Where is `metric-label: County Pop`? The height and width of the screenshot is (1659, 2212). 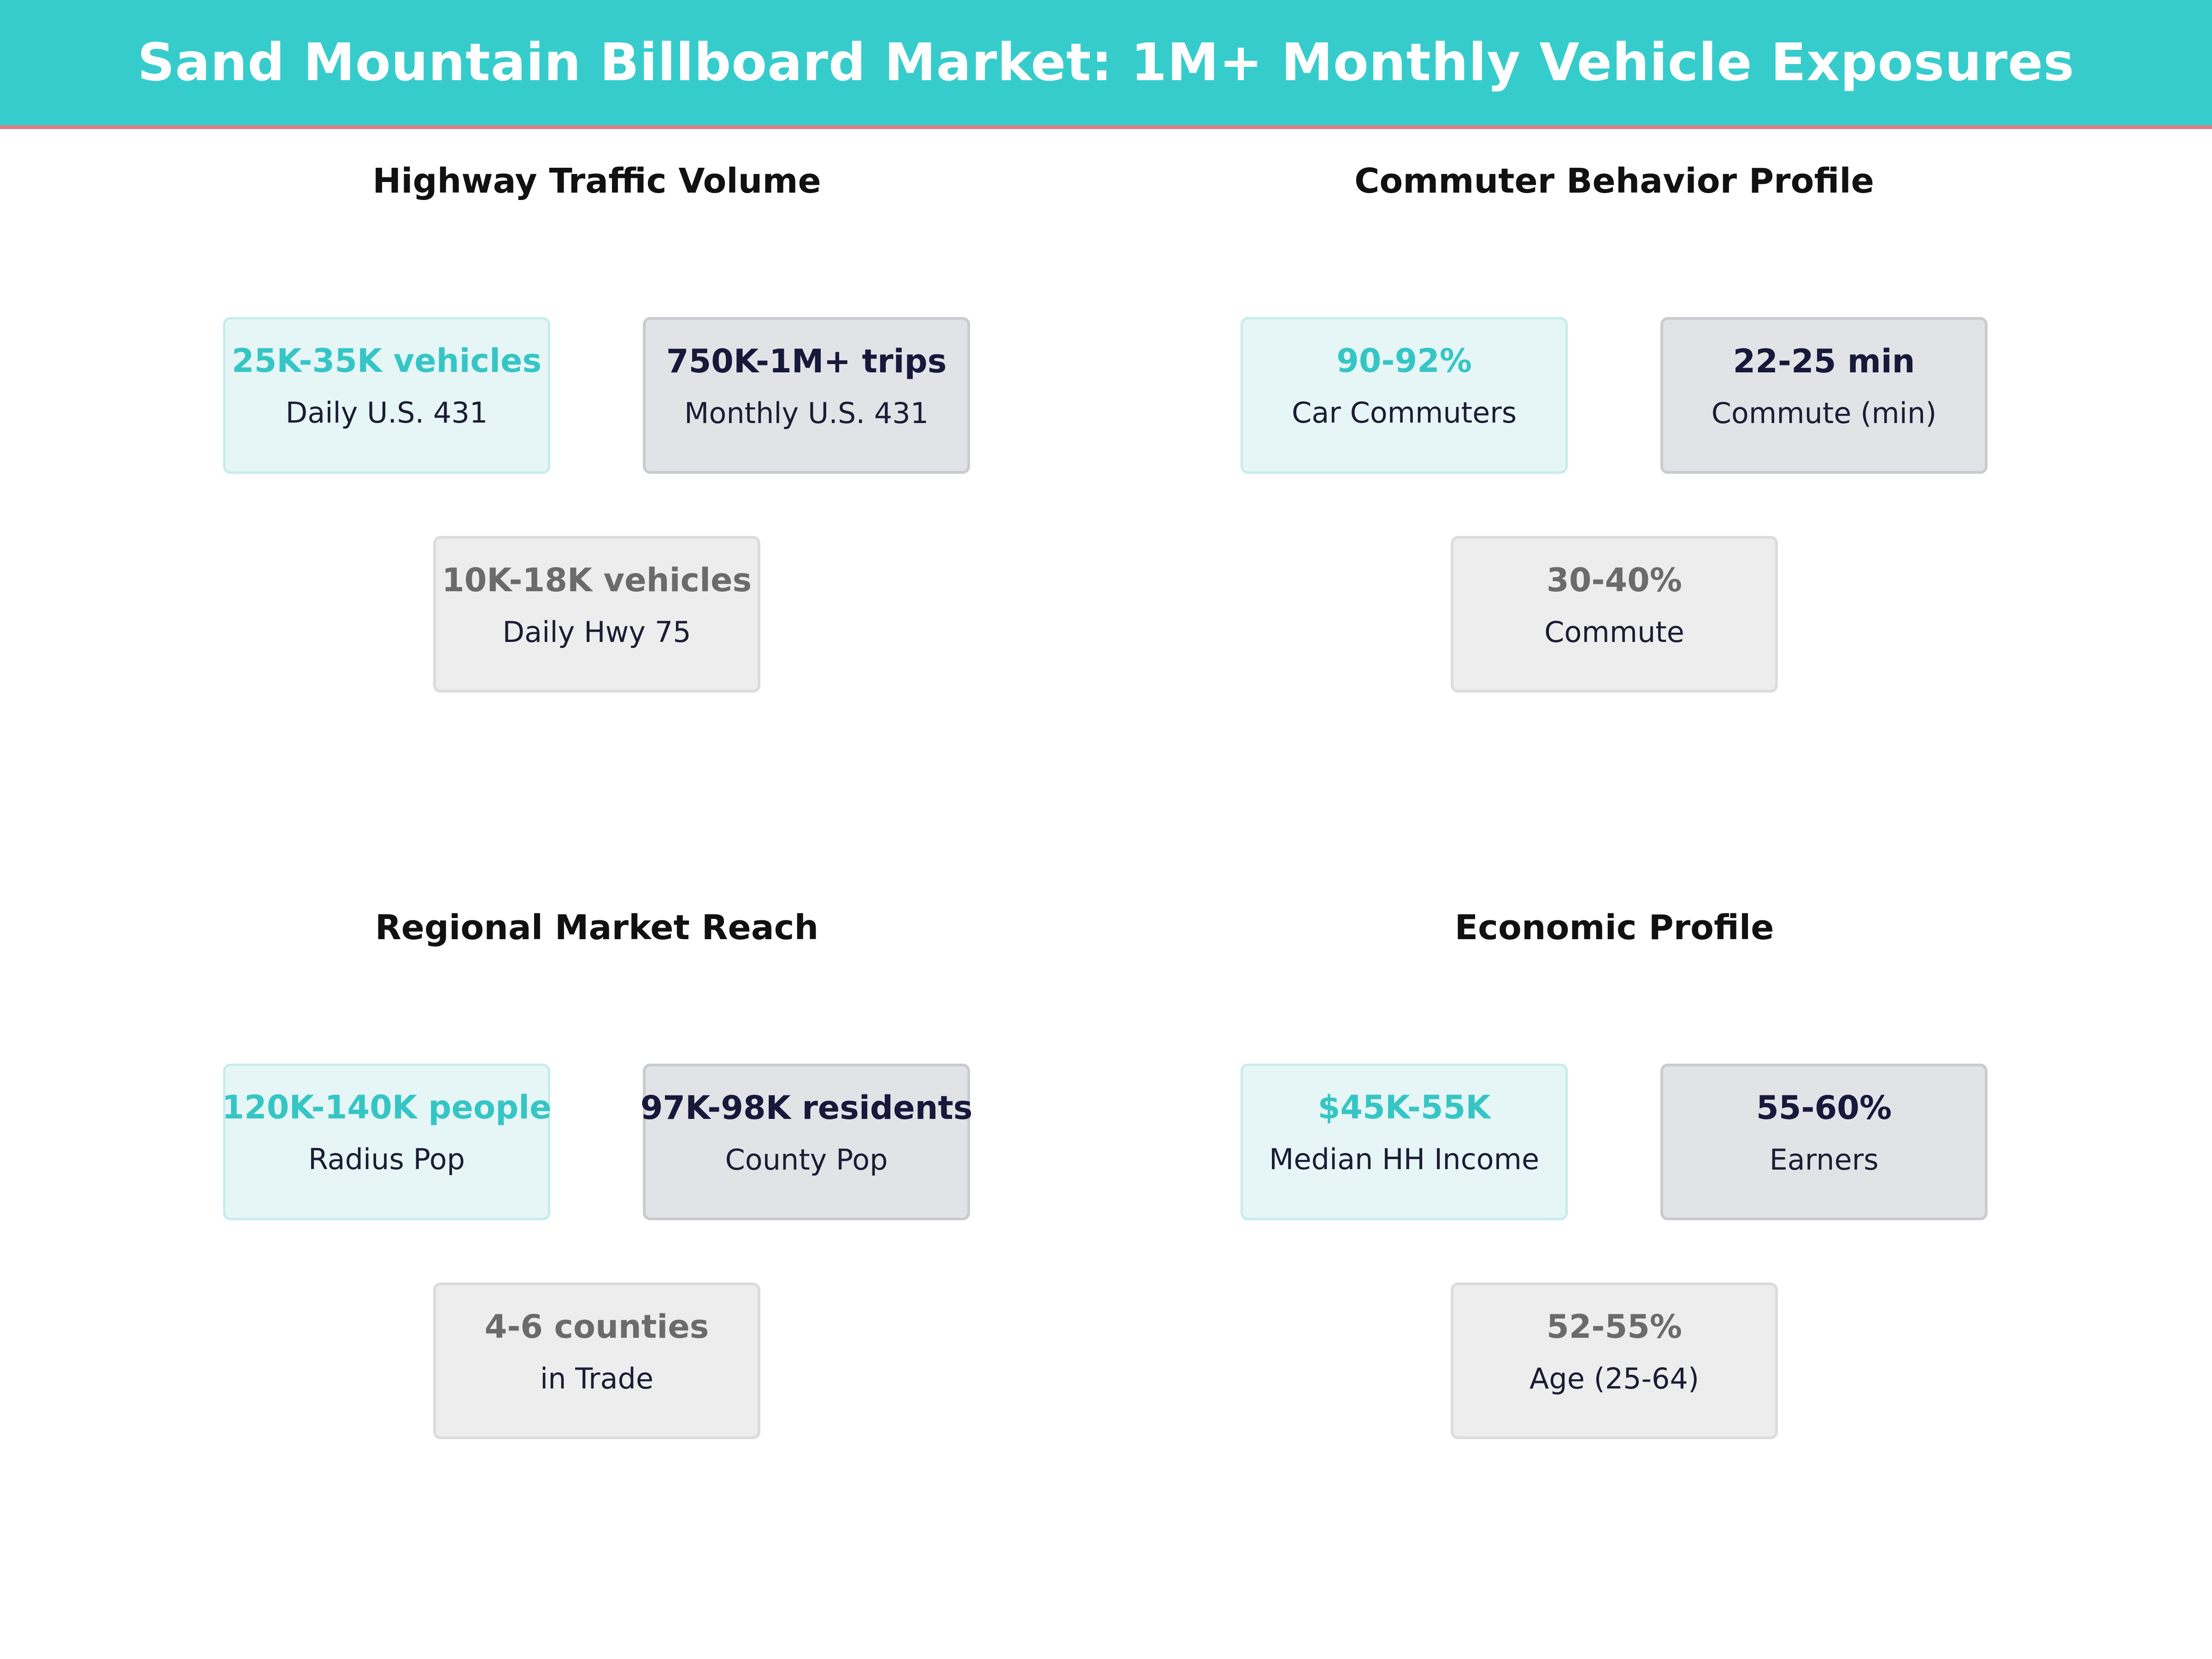 metric-label: County Pop is located at coordinates (806, 1160).